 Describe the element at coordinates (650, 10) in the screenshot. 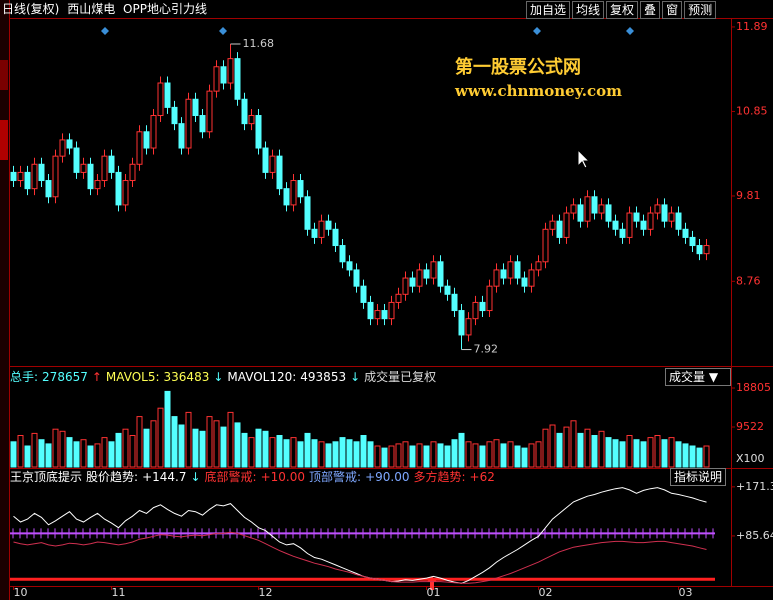

I see `toolbar-button: 叠` at that location.